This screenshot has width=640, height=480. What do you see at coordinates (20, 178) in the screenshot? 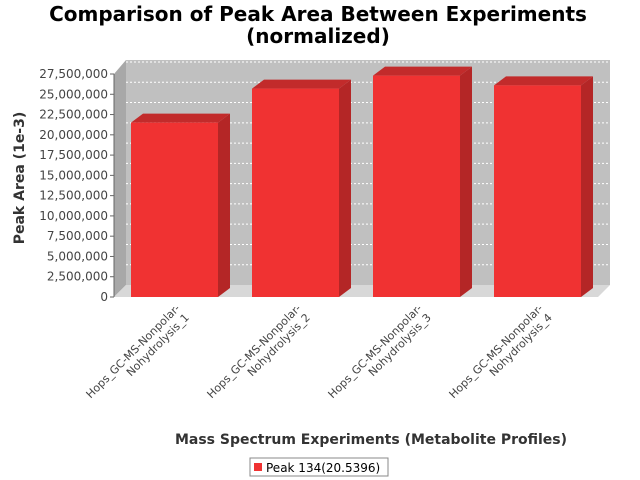
I see `y-axis-label: Peak Area (1e-3)` at bounding box center [20, 178].